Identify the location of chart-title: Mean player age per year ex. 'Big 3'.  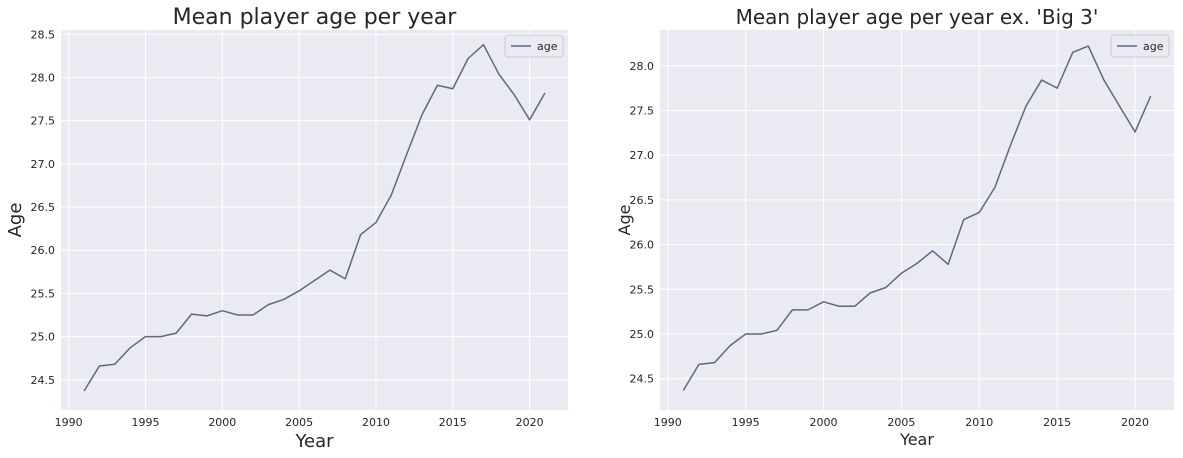
(917, 17).